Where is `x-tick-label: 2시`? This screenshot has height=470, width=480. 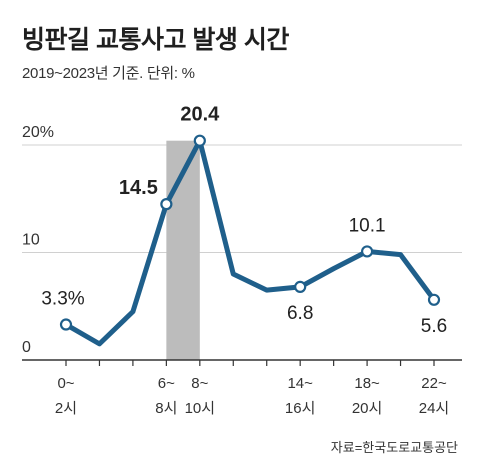
x-tick-label: 2시 is located at coordinates (66, 408).